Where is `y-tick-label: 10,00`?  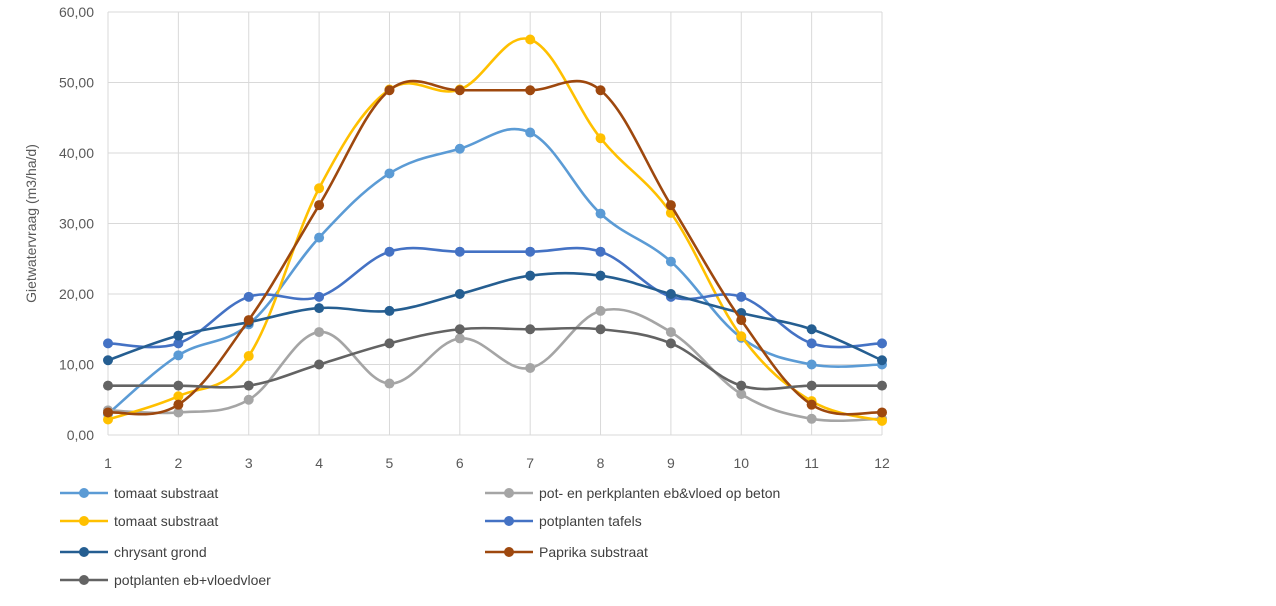 y-tick-label: 10,00 is located at coordinates (76, 365).